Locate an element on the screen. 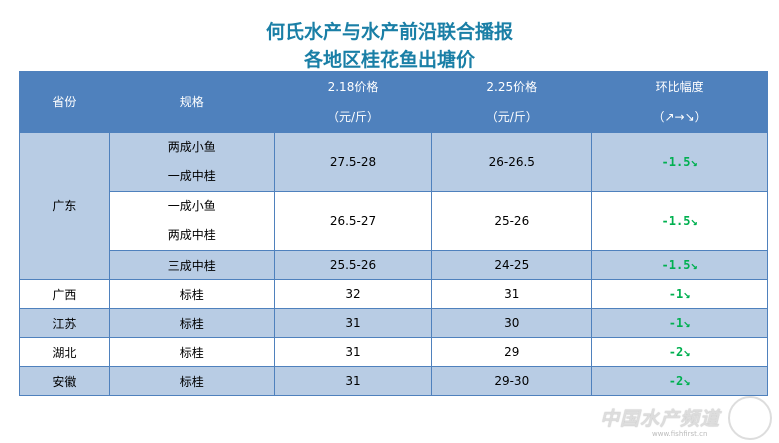 The width and height of the screenshot is (779, 443). globe-logo-icon is located at coordinates (750, 418).